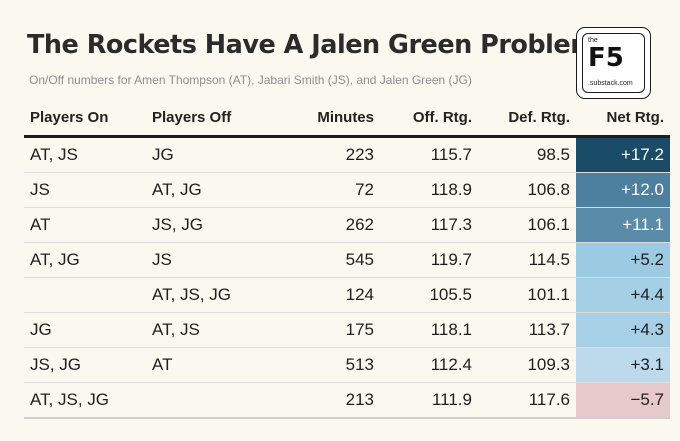 This screenshot has height=441, width=680. I want to click on cell-minutes: 175, so click(327, 330).